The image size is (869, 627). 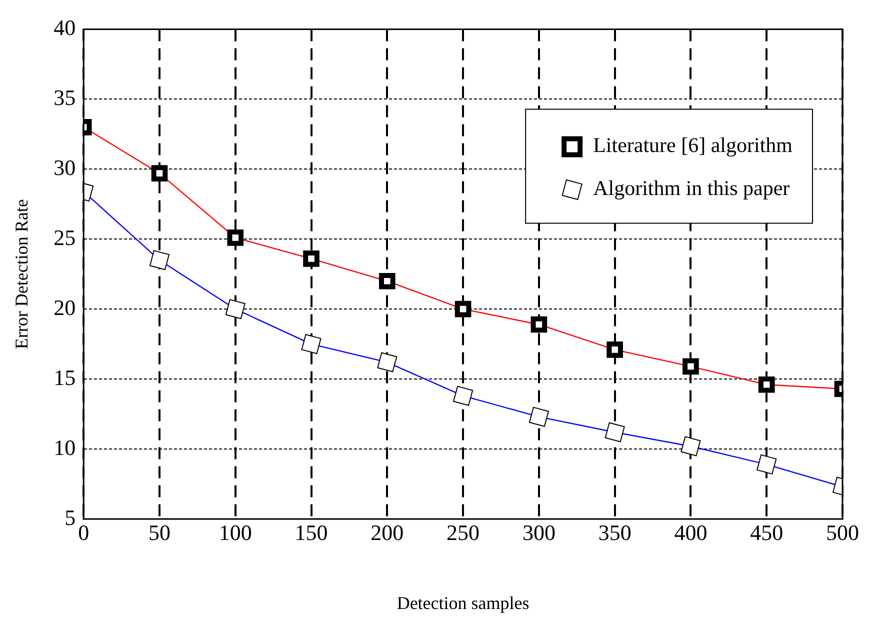 What do you see at coordinates (693, 145) in the screenshot?
I see `legend-label: Literature [6] algorithm` at bounding box center [693, 145].